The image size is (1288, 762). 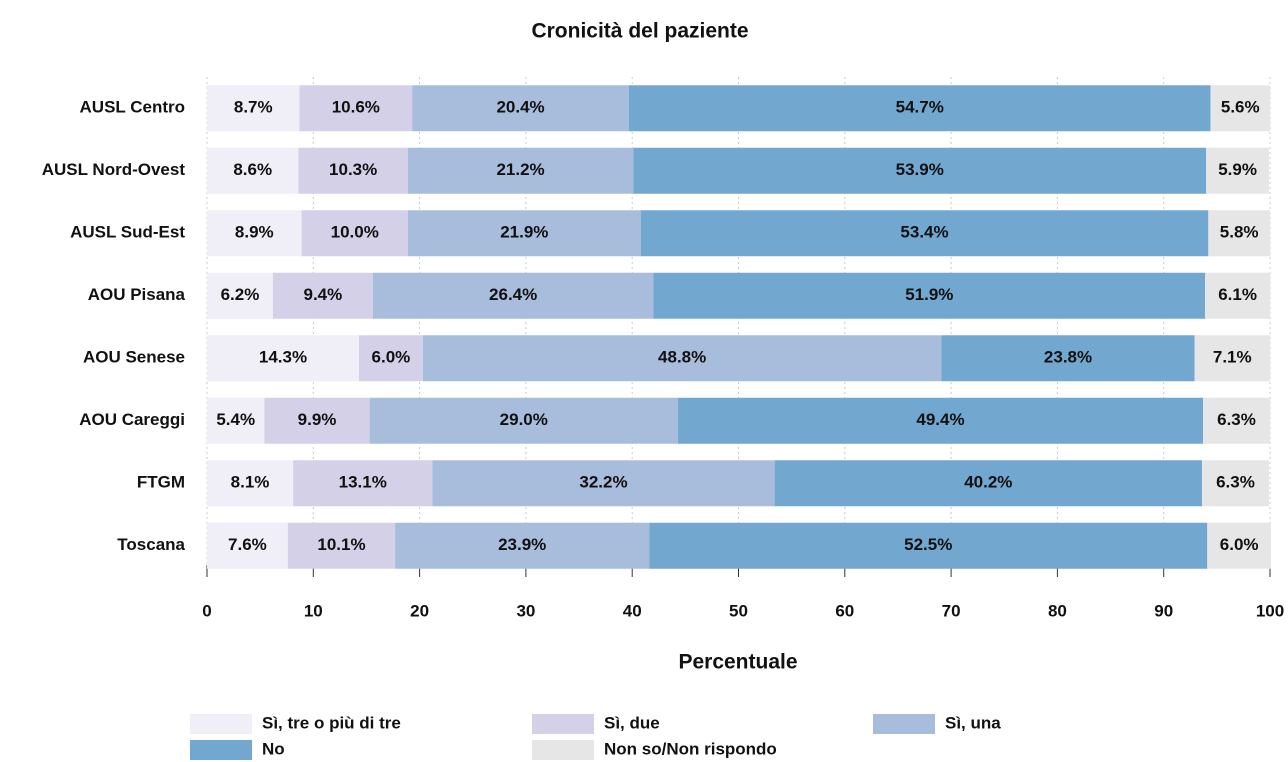 I want to click on data-label: 52.5%, so click(x=928, y=544).